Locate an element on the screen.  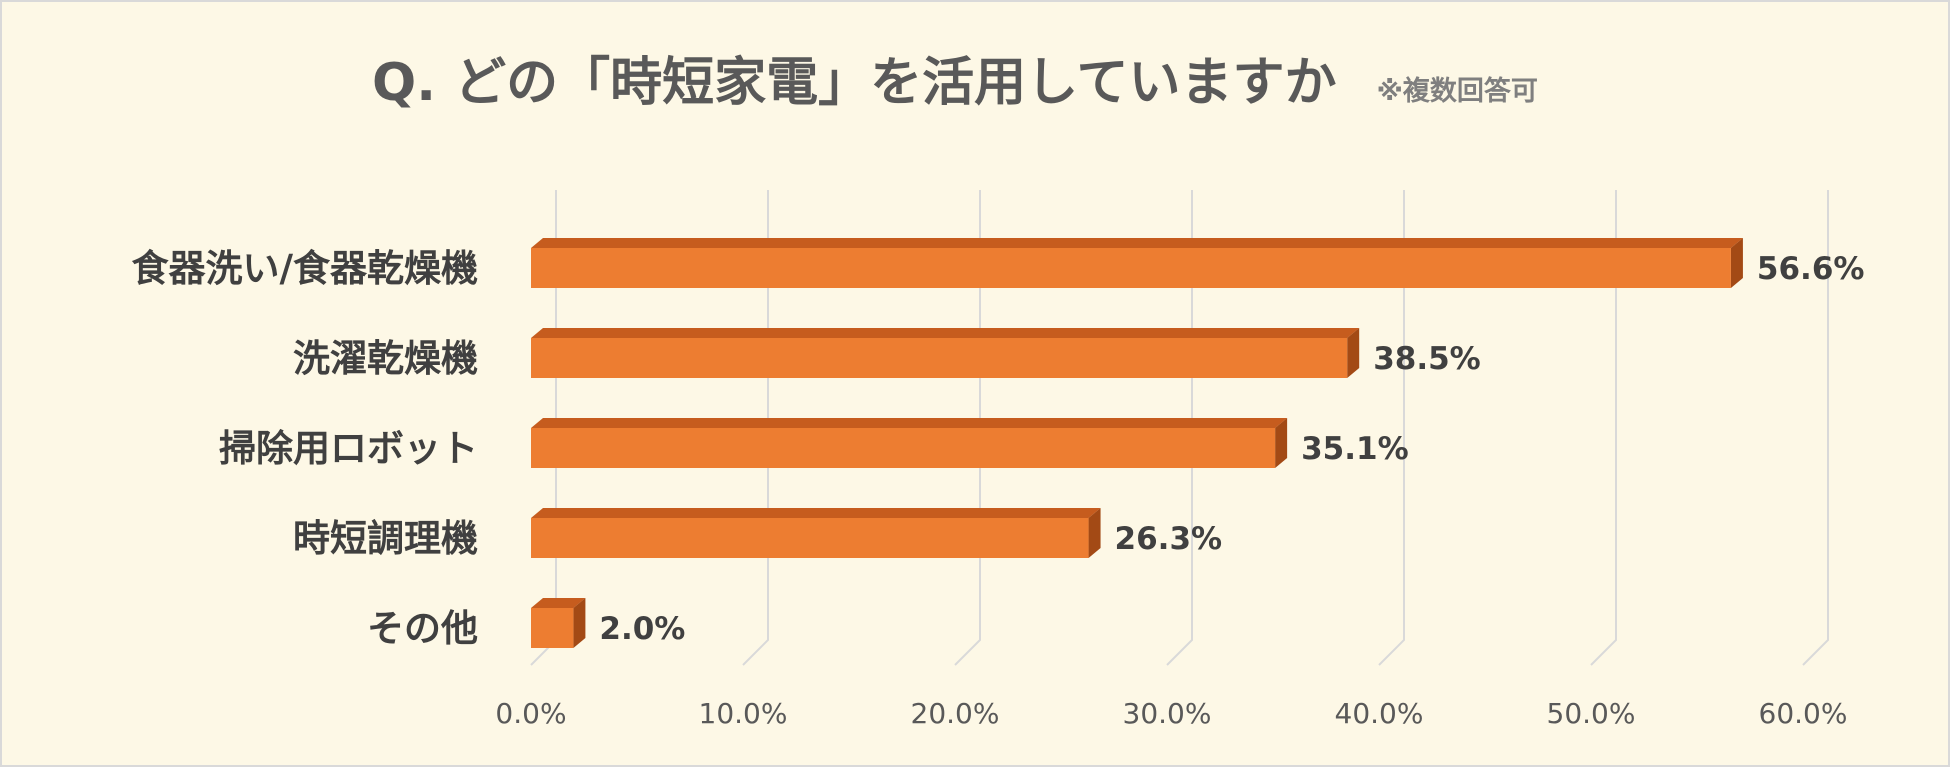
value-label: 56.6% is located at coordinates (1811, 269).